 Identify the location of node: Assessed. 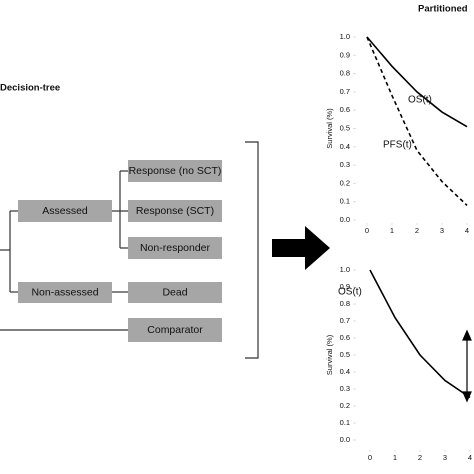
(65, 211).